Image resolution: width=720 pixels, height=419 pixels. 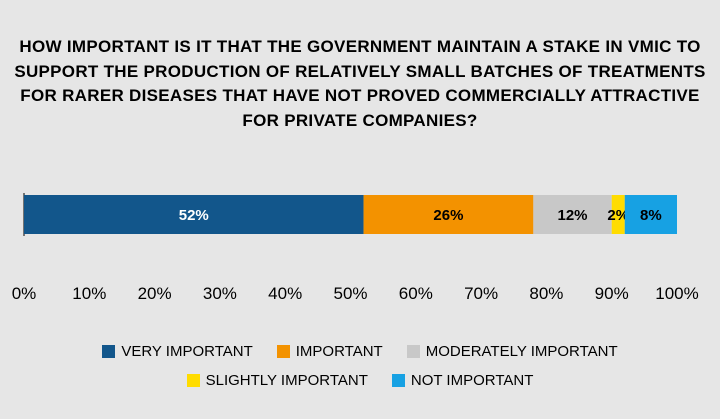 I want to click on x-tick-label: 70%, so click(x=481, y=293).